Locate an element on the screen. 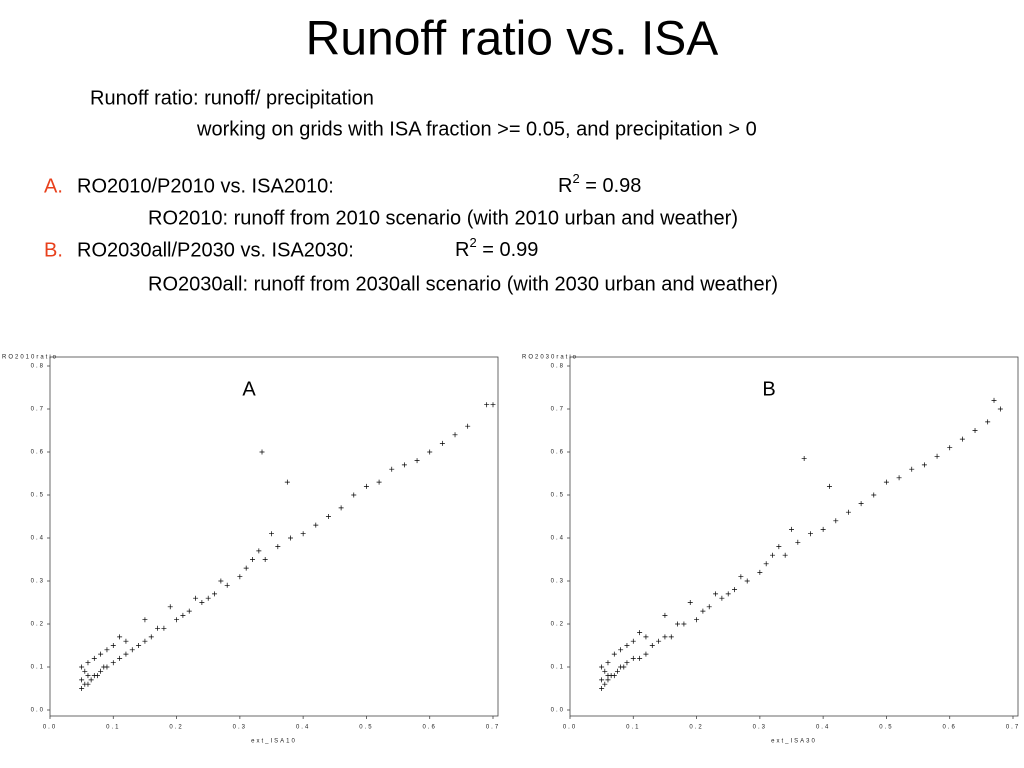  x-tick-label: 0.3 is located at coordinates (760, 728).